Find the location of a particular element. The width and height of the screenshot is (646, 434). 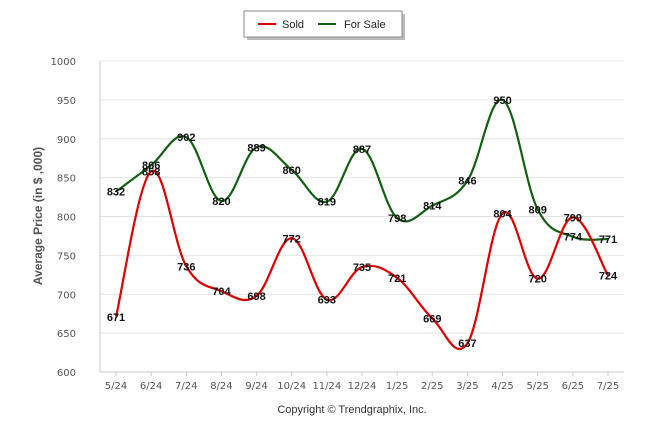

for-sale-data-label: 887 is located at coordinates (362, 150).